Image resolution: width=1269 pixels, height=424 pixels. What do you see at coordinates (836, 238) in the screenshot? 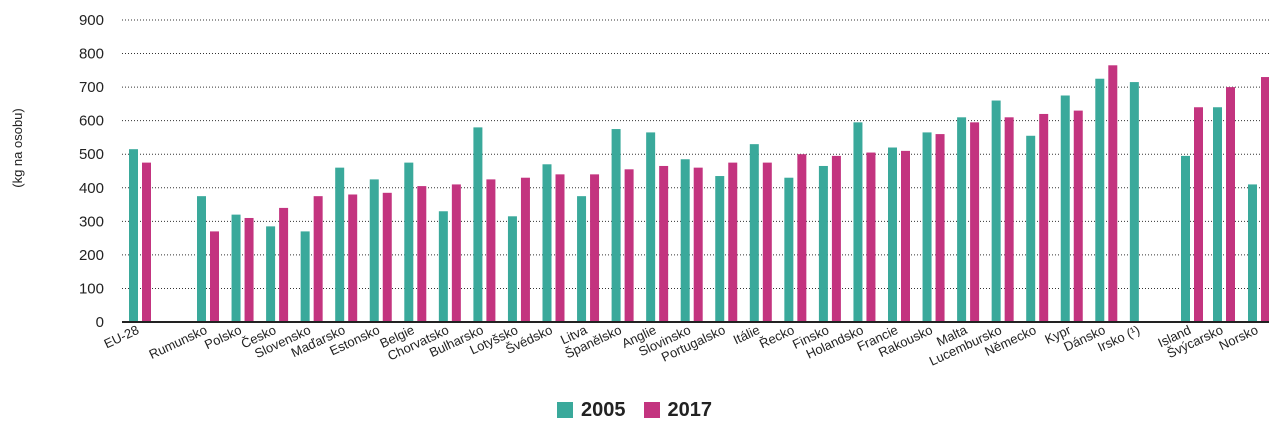
I see `bar-2017-Finsko` at bounding box center [836, 238].